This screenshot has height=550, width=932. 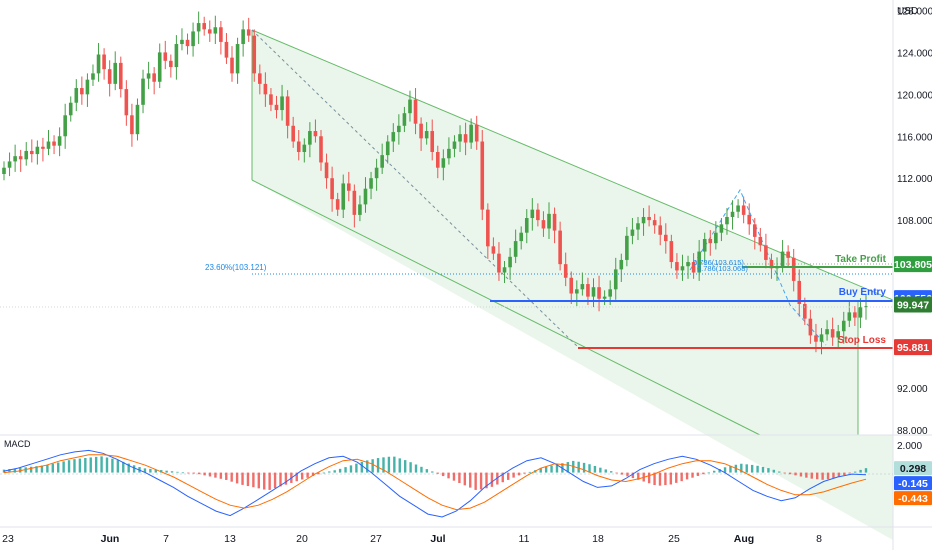 What do you see at coordinates (412, 539) in the screenshot?
I see `time-axis-ticks: 23 Jun 7 13 20 27 Jul 11 18 25 Aug 8` at bounding box center [412, 539].